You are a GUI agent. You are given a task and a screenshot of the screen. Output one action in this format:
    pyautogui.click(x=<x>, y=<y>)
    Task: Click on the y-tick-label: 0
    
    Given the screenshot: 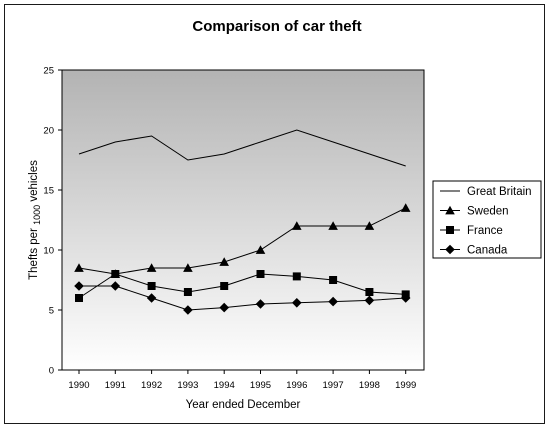 What is the action you would take?
    pyautogui.click(x=51, y=371)
    